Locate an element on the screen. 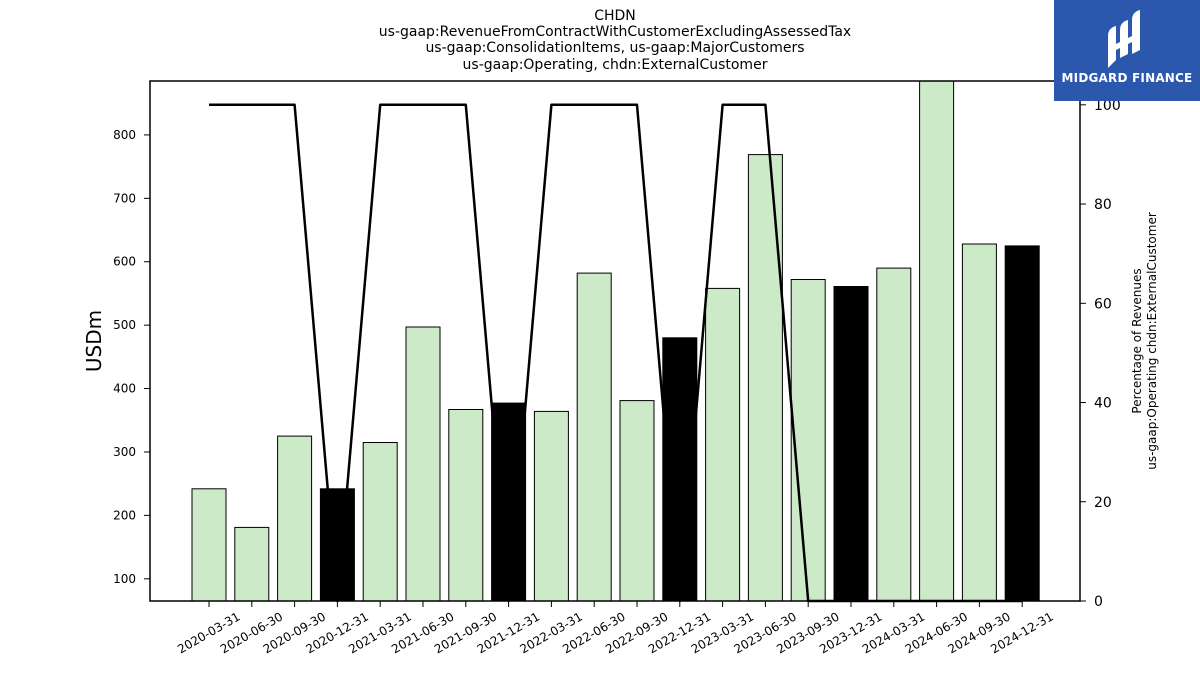  logo-text: MIDGARD FINANCE is located at coordinates (1127, 78).